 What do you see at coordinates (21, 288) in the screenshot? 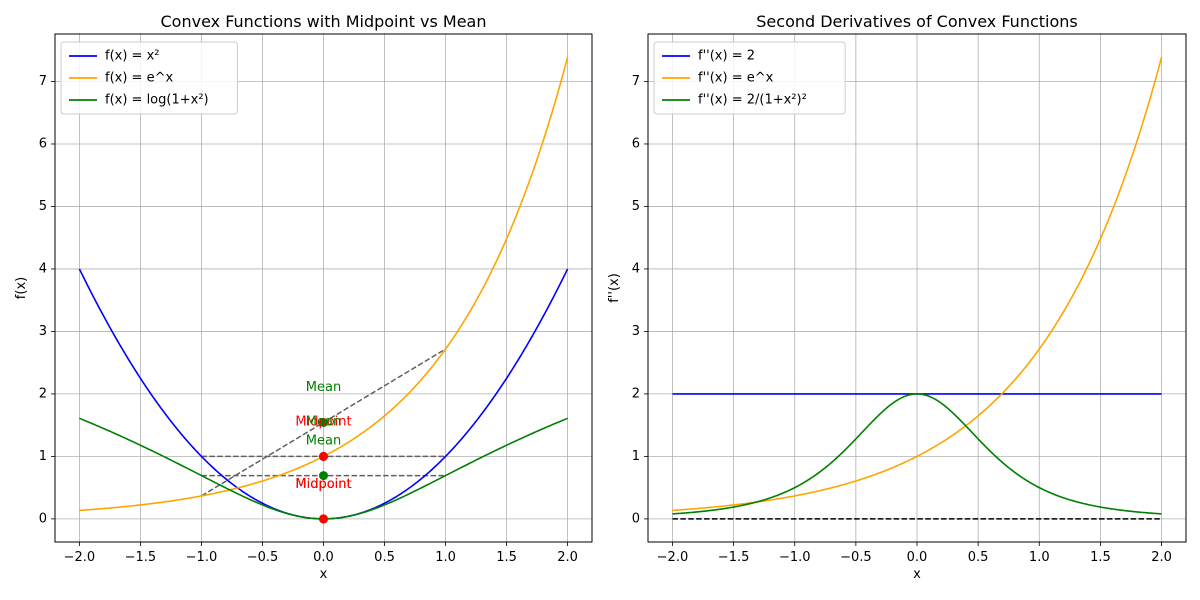
I see `y-axis-label: f(x)` at bounding box center [21, 288].